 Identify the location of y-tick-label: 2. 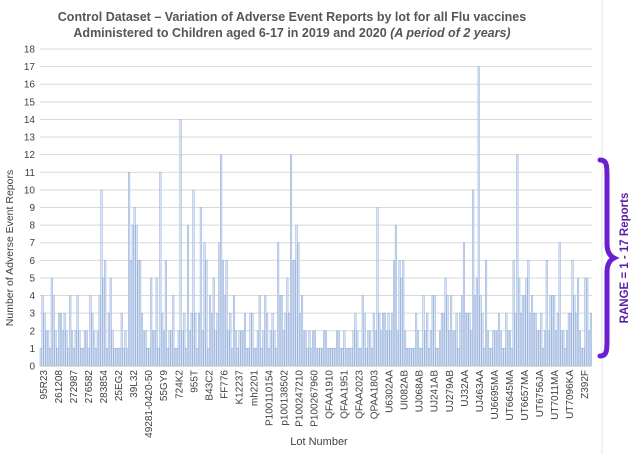
(32, 331).